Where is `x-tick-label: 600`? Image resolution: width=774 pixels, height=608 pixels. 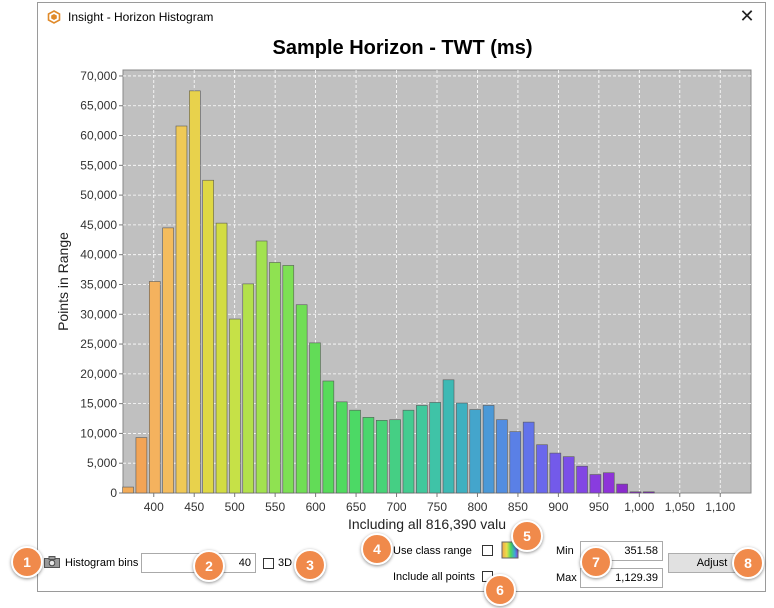 x-tick-label: 600 is located at coordinates (316, 507).